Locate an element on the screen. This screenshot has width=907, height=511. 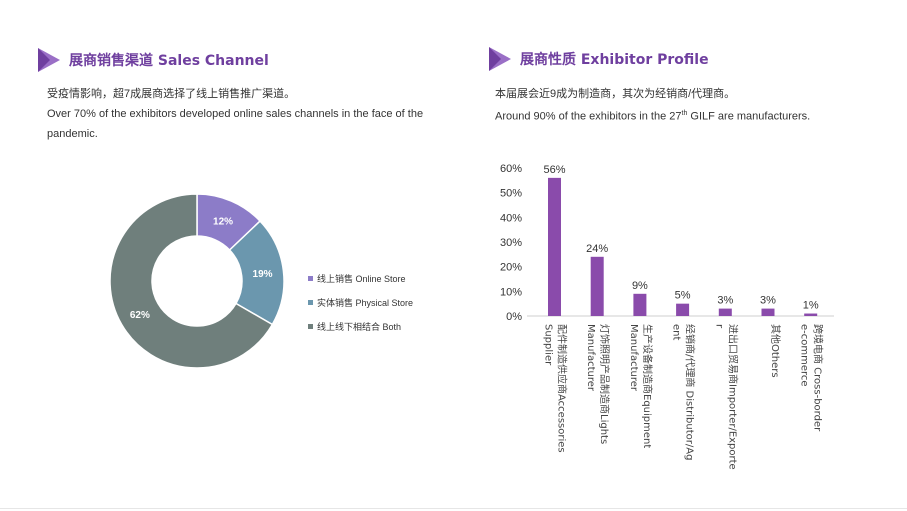
exhibitor-profile-intro-cn: 本届展会近9成为制造商，其次为经销商/代理商。 is located at coordinates (615, 94).